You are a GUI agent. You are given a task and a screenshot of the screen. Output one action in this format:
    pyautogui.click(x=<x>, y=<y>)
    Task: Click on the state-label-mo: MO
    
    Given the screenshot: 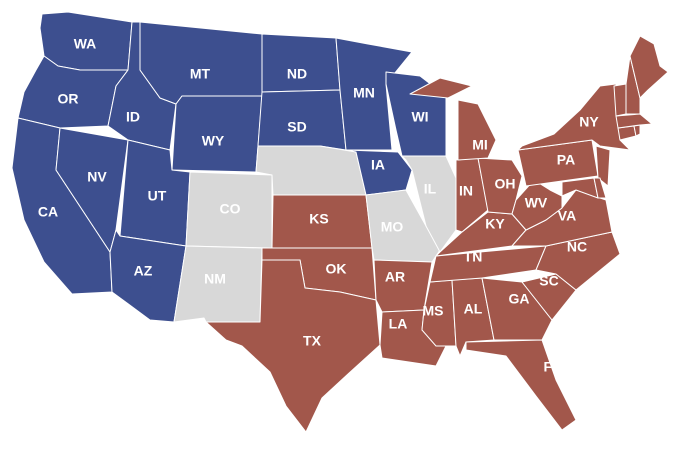 What is the action you would take?
    pyautogui.click(x=392, y=227)
    